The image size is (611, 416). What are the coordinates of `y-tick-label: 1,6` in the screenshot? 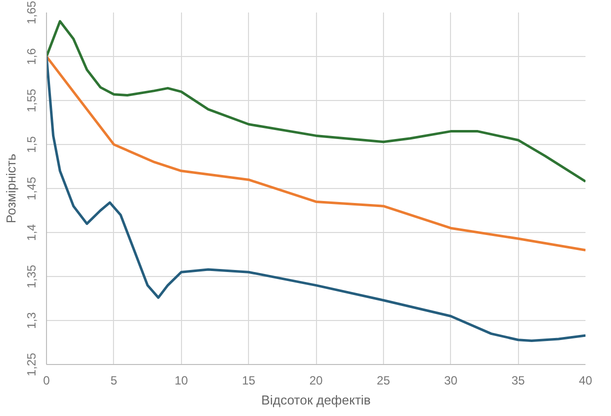 It's located at (31, 56).